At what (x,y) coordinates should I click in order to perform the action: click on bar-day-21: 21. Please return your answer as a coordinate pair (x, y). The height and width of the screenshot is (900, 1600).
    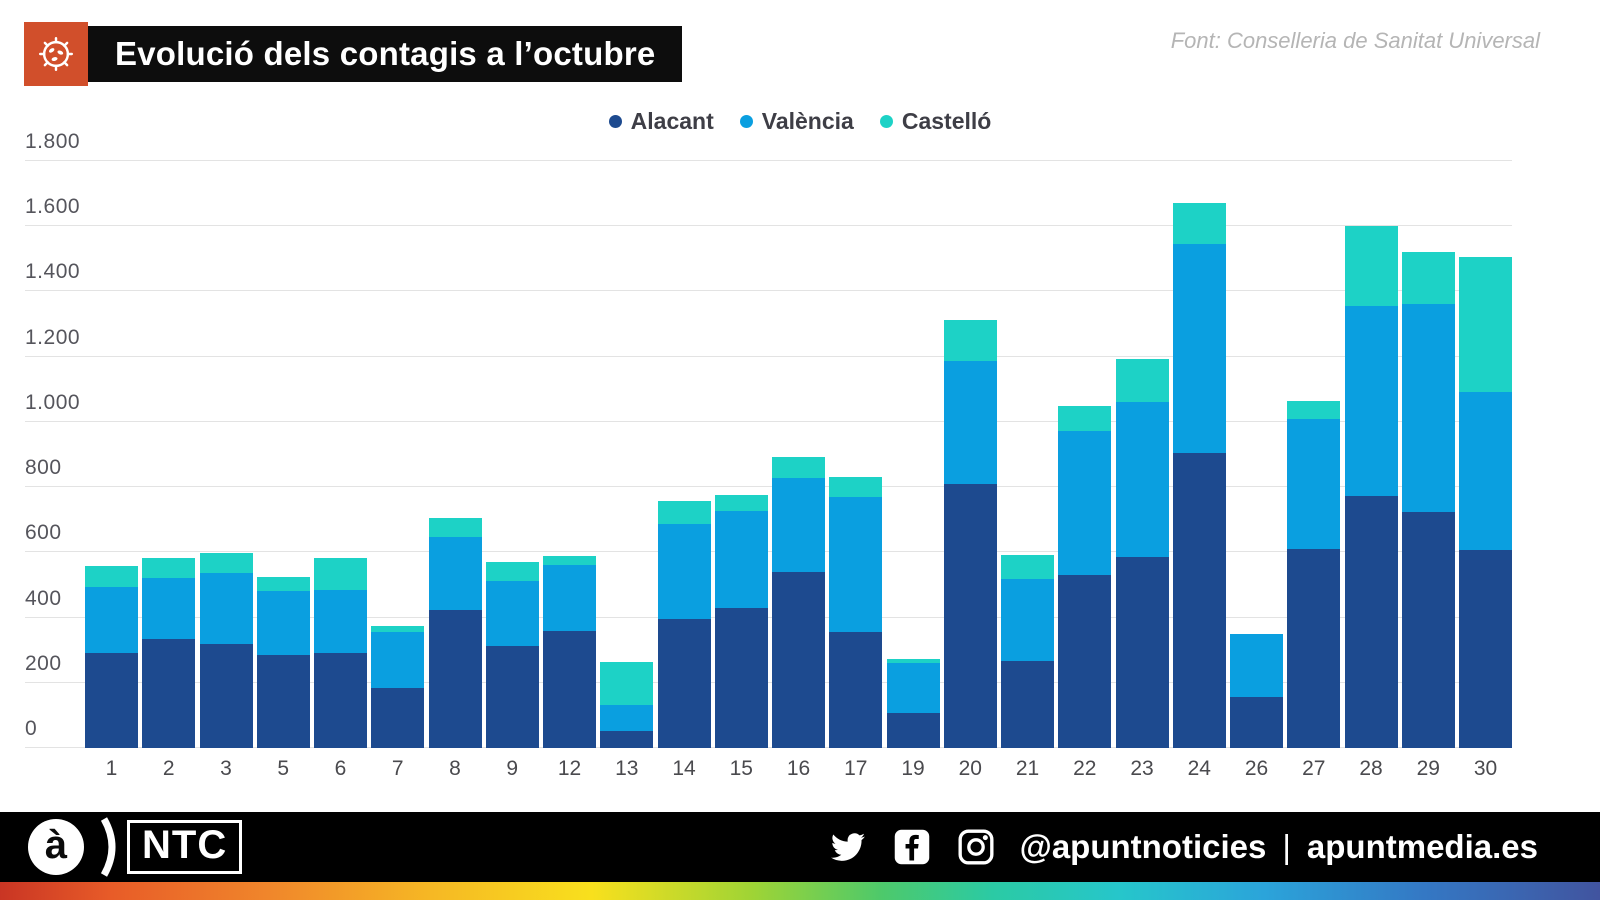
    Looking at the image, I should click on (1027, 470).